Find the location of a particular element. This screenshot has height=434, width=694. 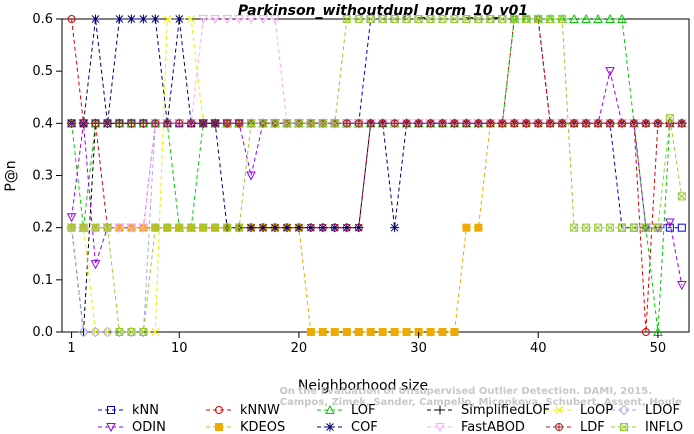

legend-label: INFLO is located at coordinates (664, 427).